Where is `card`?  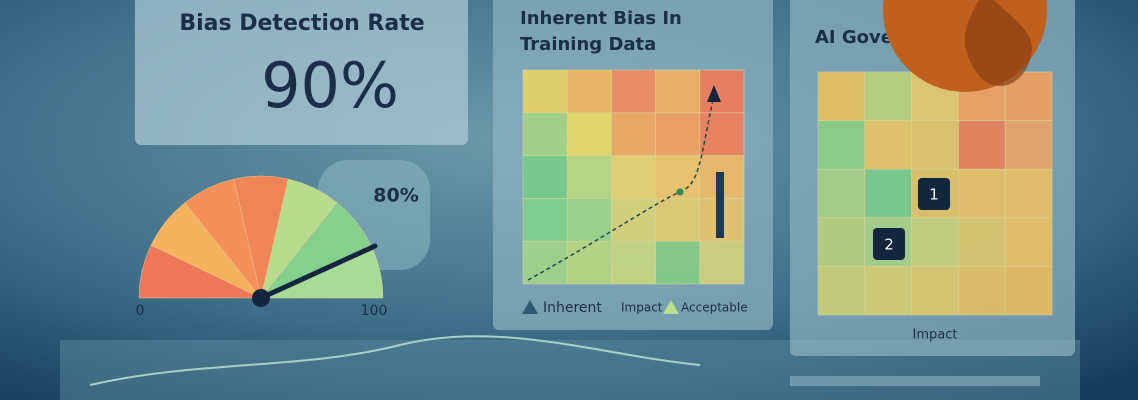 card is located at coordinates (301, 72).